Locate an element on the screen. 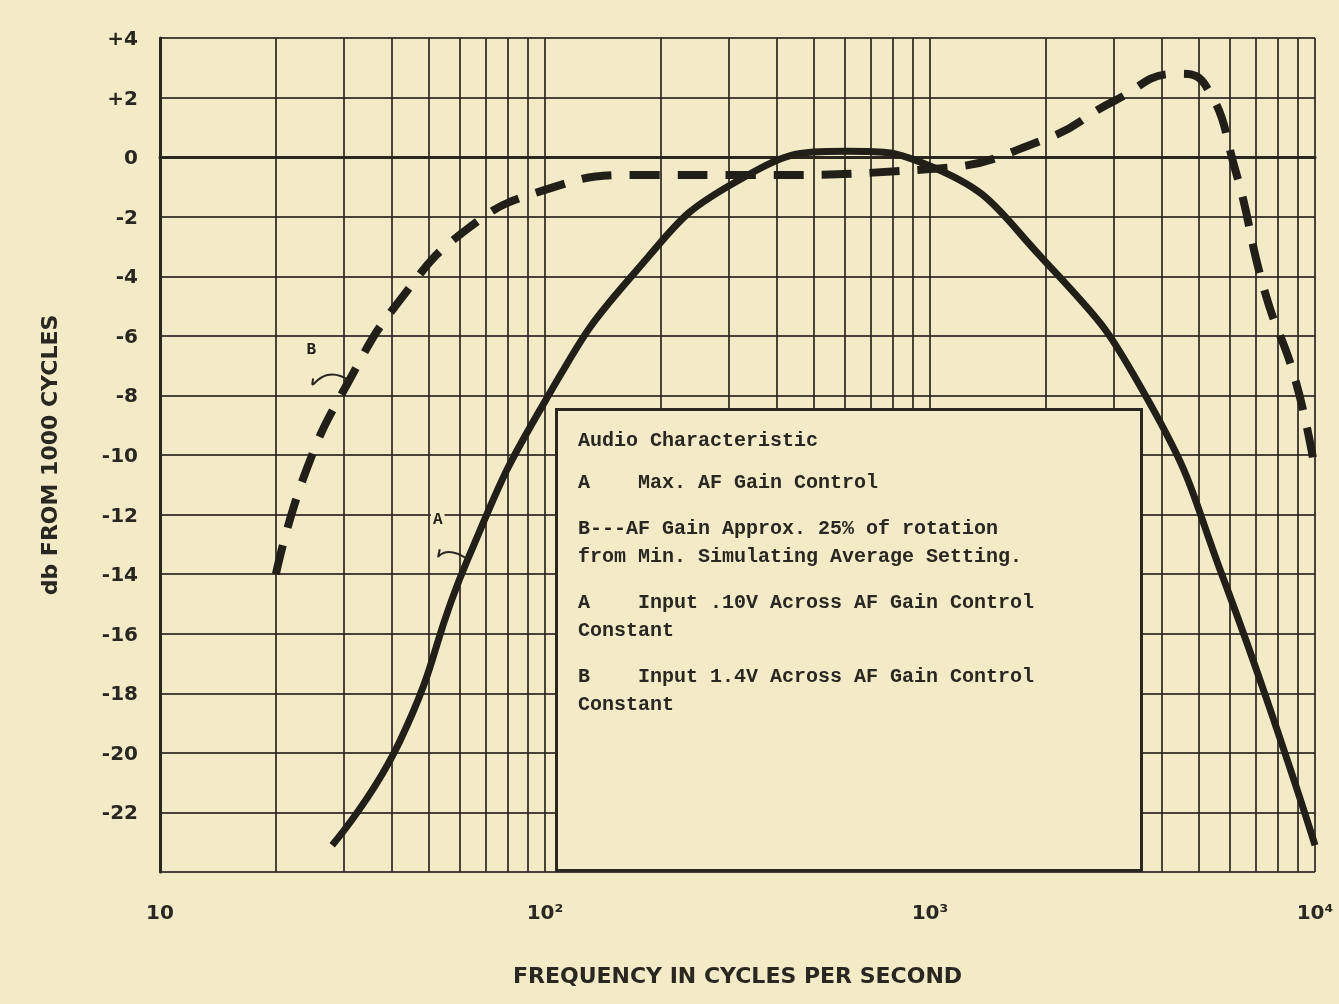 The image size is (1339, 1004). annotation: A Input .10V Across AF Gain Control Constant is located at coordinates (807, 617).